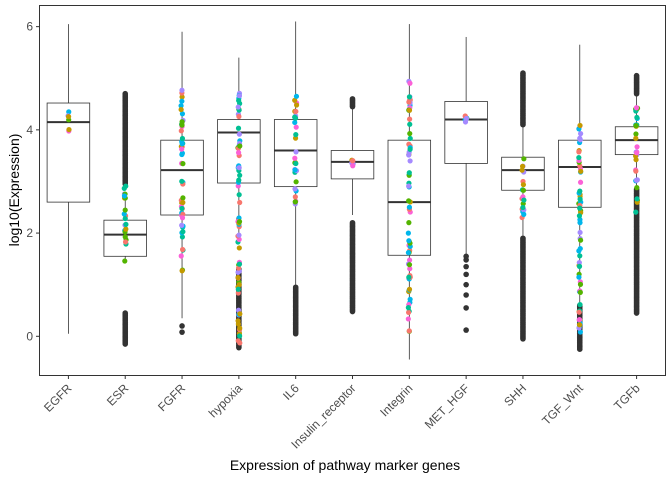 The width and height of the screenshot is (672, 480). I want to click on x-tick-label: FGFR, so click(171, 397).